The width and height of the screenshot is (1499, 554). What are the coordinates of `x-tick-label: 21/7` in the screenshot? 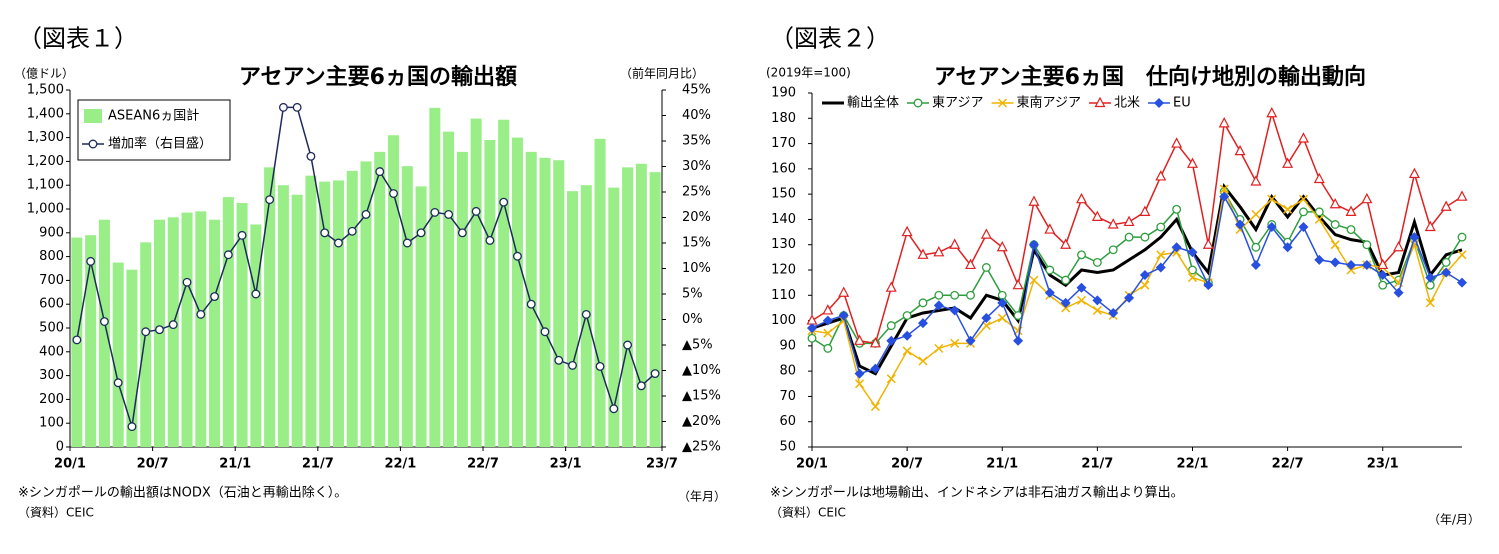 It's located at (1097, 464).